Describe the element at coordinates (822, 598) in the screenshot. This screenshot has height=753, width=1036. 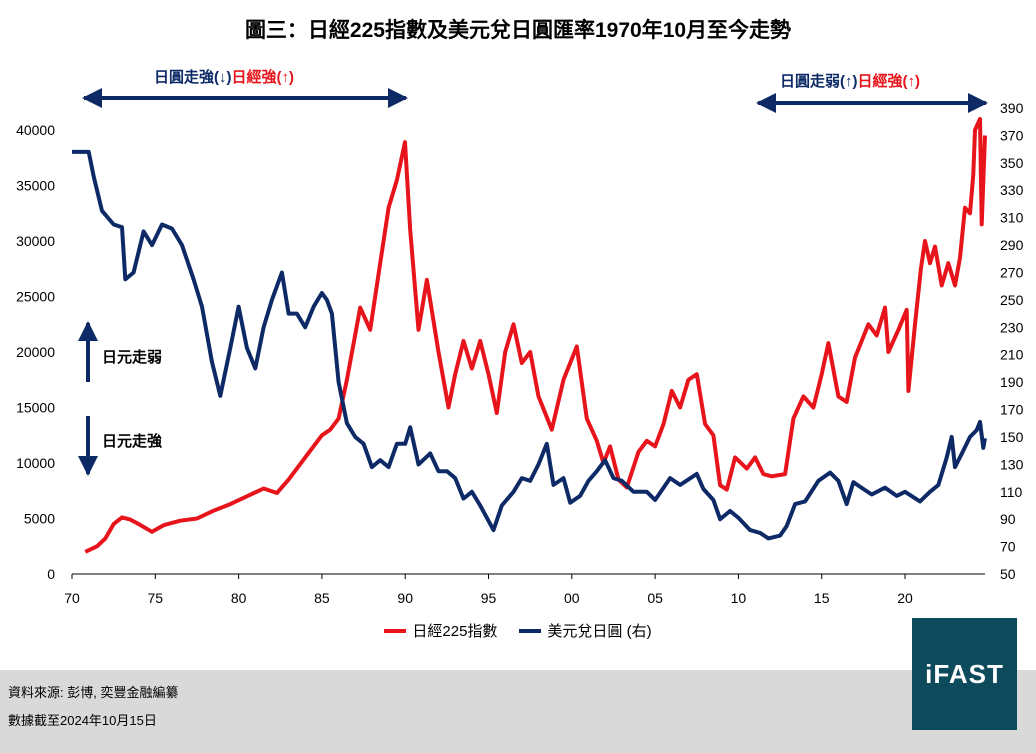
I see `x-tick-label: 15` at that location.